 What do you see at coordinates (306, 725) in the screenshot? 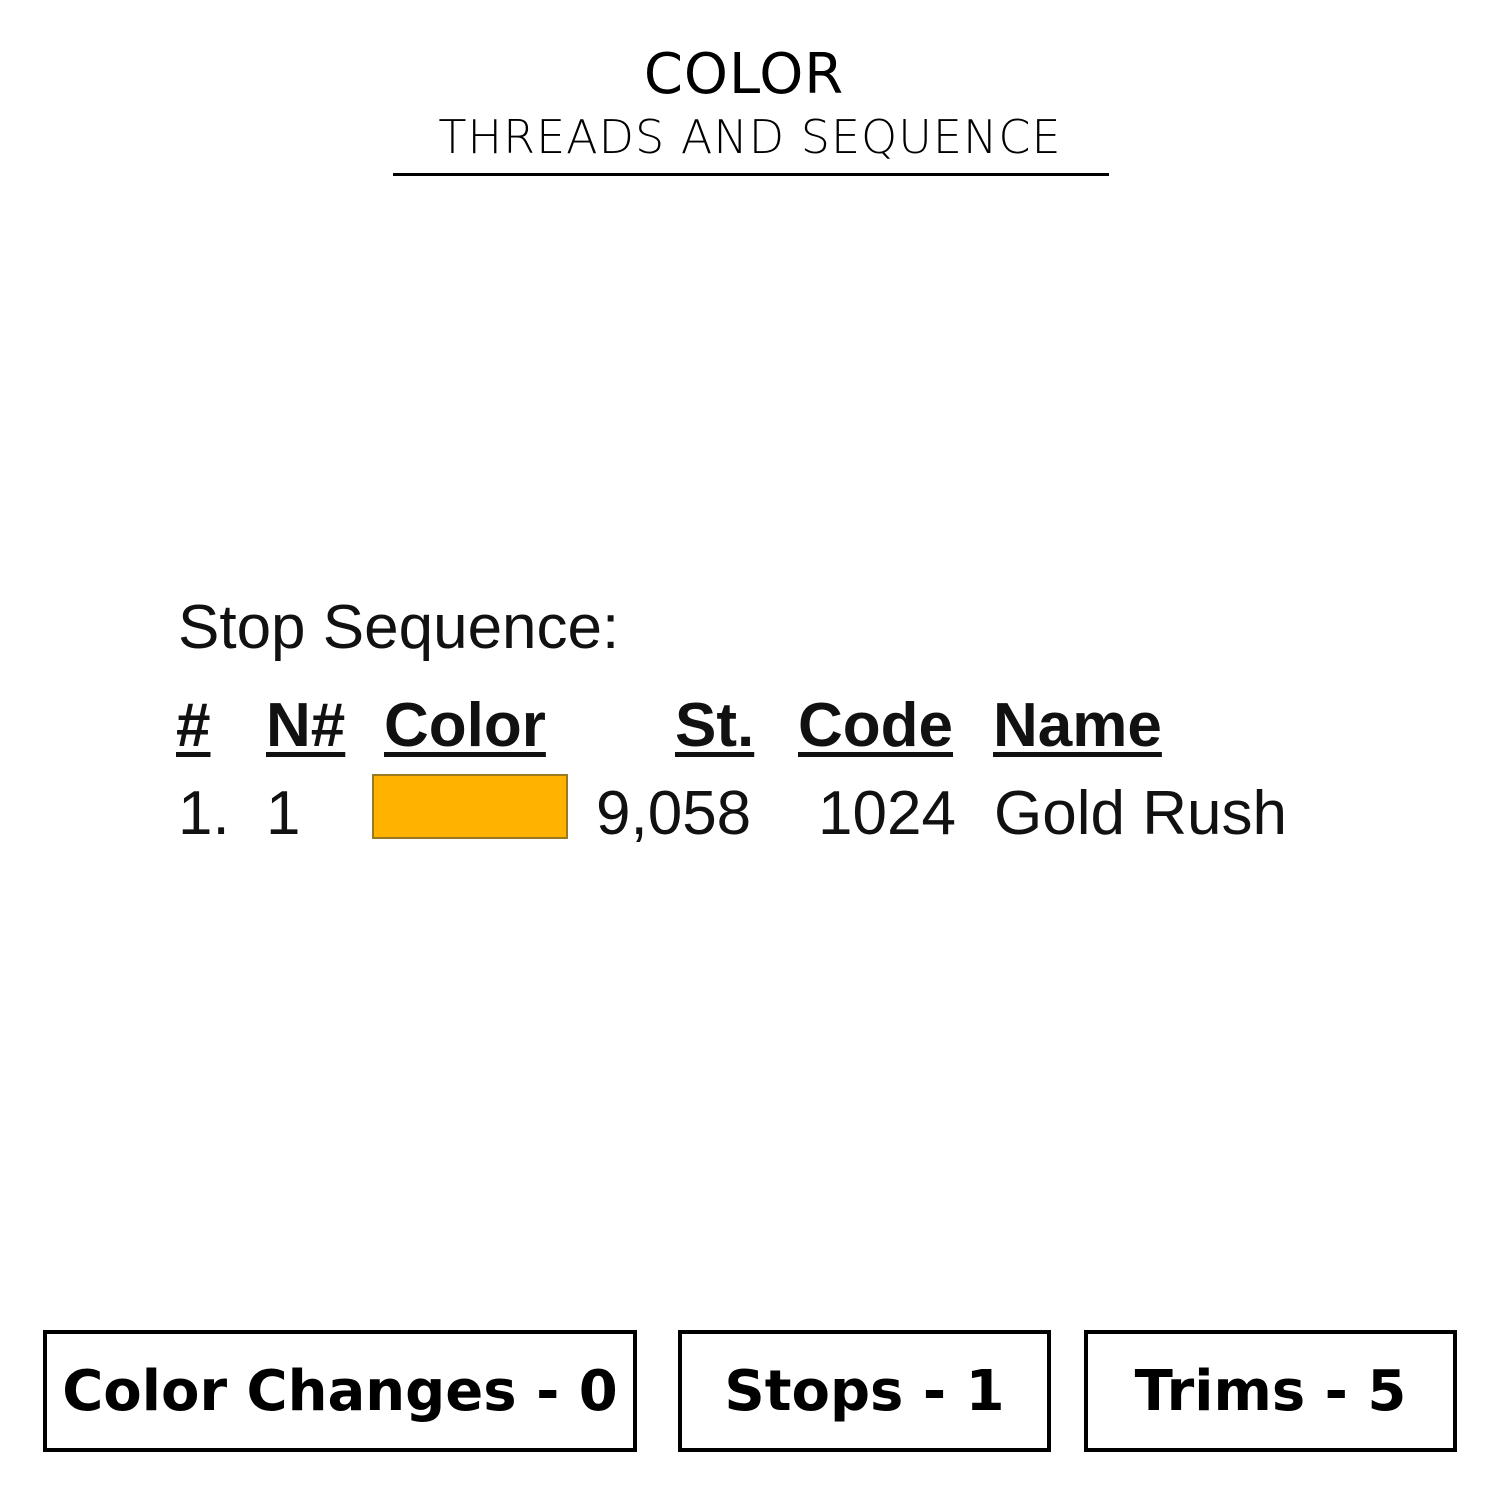
I see `column-header-needle: N#` at bounding box center [306, 725].